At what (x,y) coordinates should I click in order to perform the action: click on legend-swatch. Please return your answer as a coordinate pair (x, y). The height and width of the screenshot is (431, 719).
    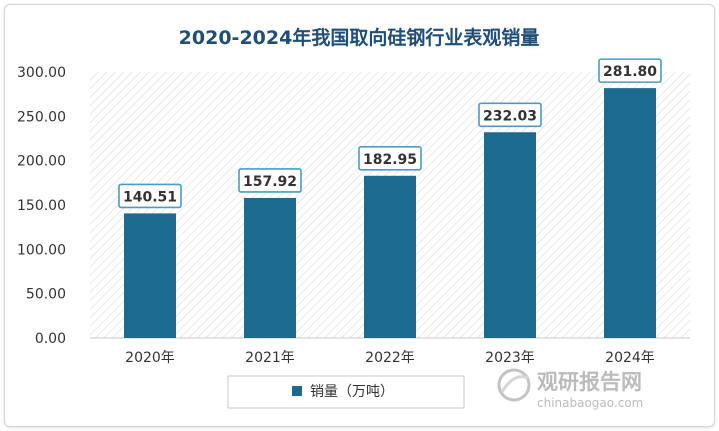
    Looking at the image, I should click on (297, 391).